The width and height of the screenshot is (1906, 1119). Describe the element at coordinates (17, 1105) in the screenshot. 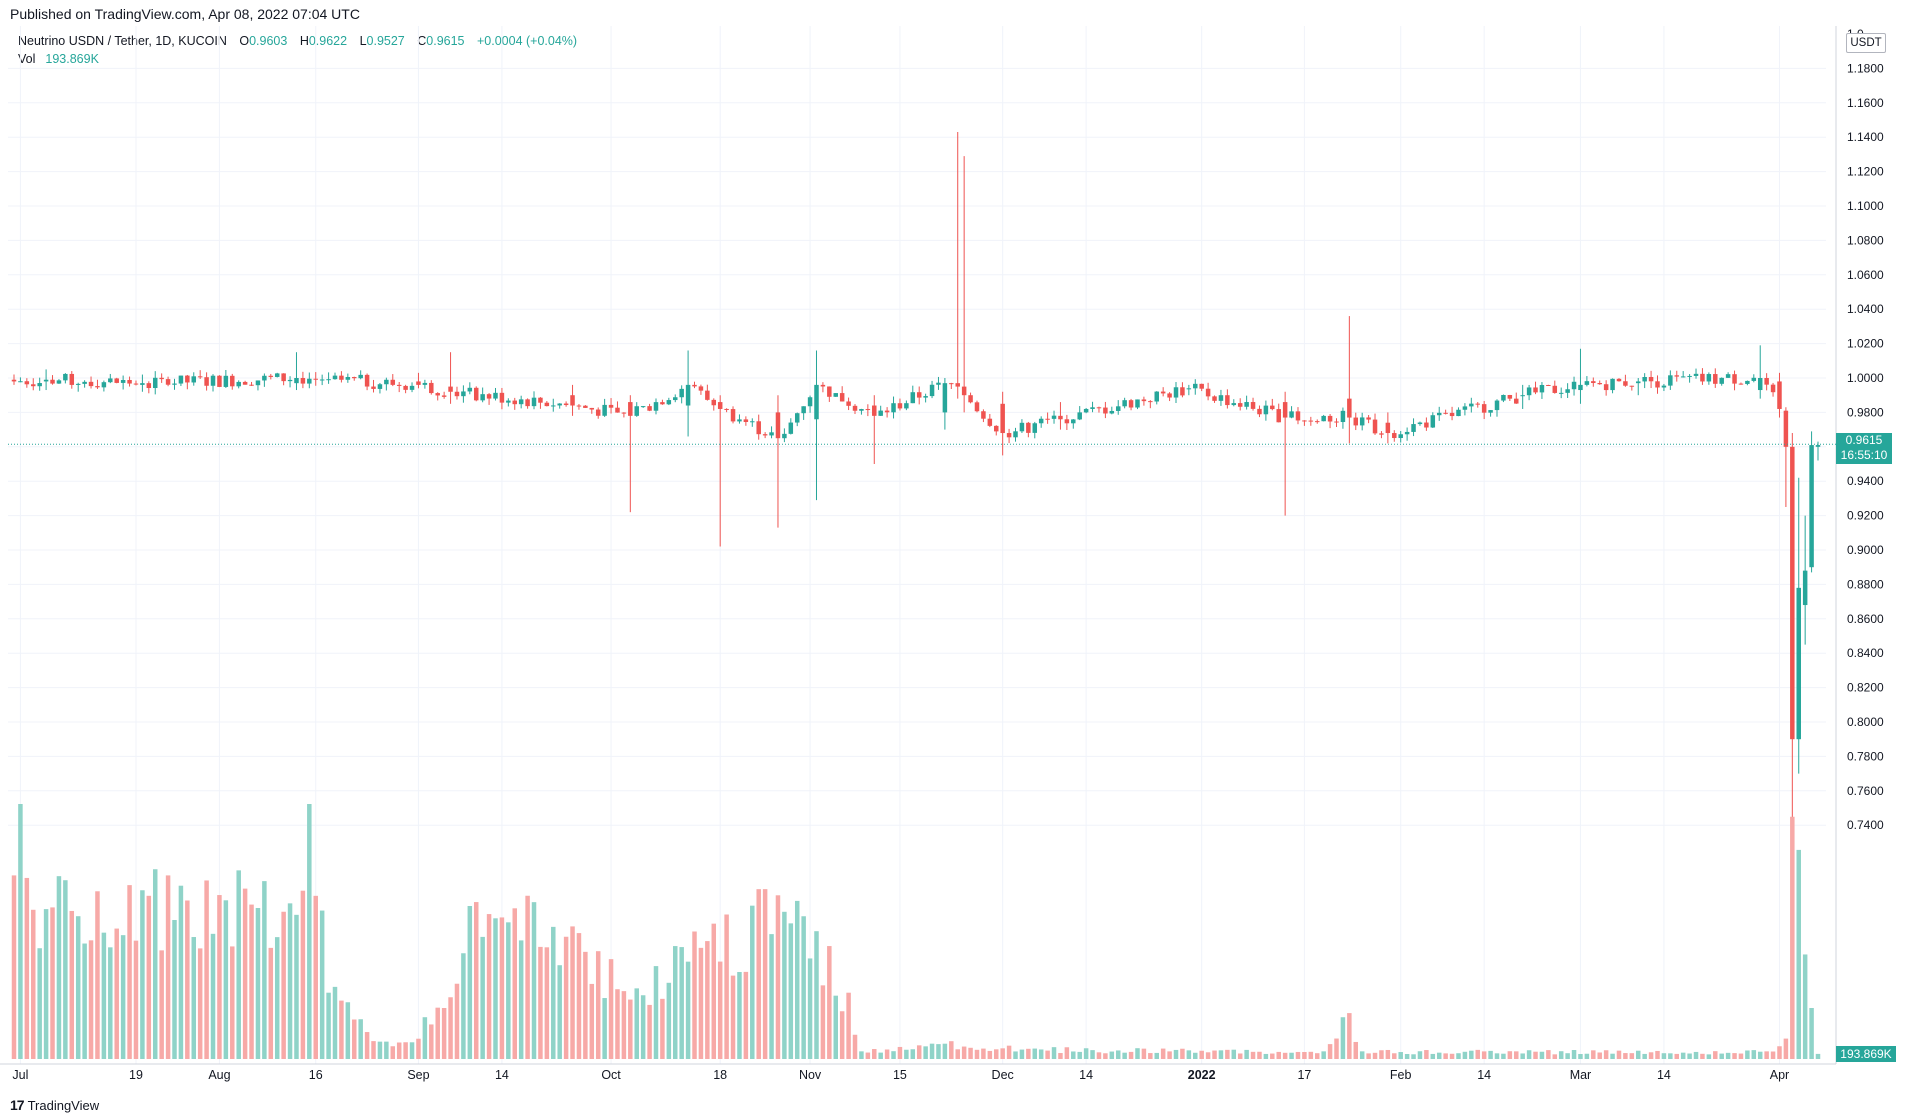

I see `tradingview-logo-icon: 17` at that location.